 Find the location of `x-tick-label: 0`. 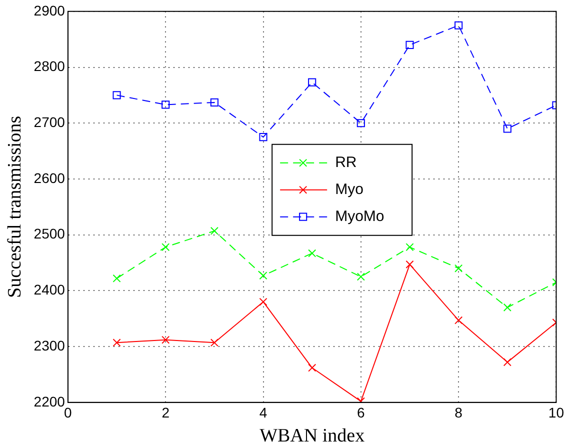

x-tick-label: 0 is located at coordinates (68, 412).